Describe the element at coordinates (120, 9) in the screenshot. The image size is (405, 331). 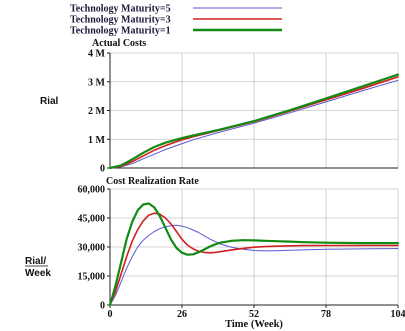
I see `legend-label-1: Technology Maturity=5` at that location.